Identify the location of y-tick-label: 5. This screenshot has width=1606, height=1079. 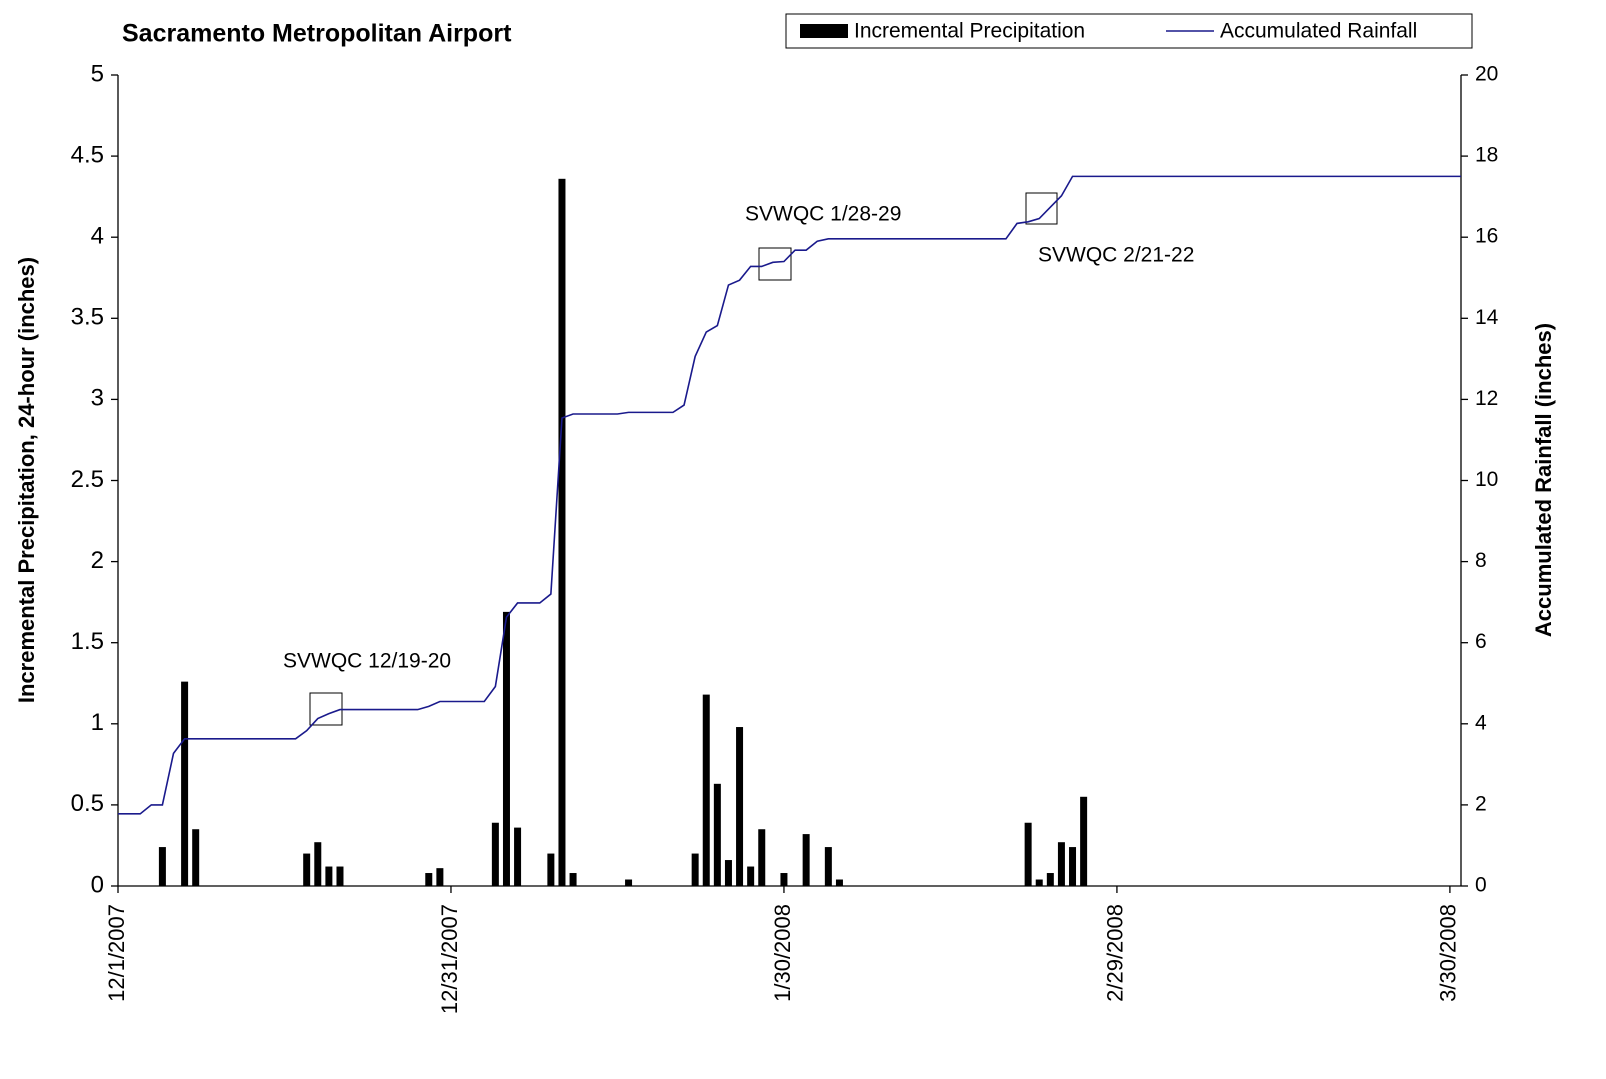
(97, 73).